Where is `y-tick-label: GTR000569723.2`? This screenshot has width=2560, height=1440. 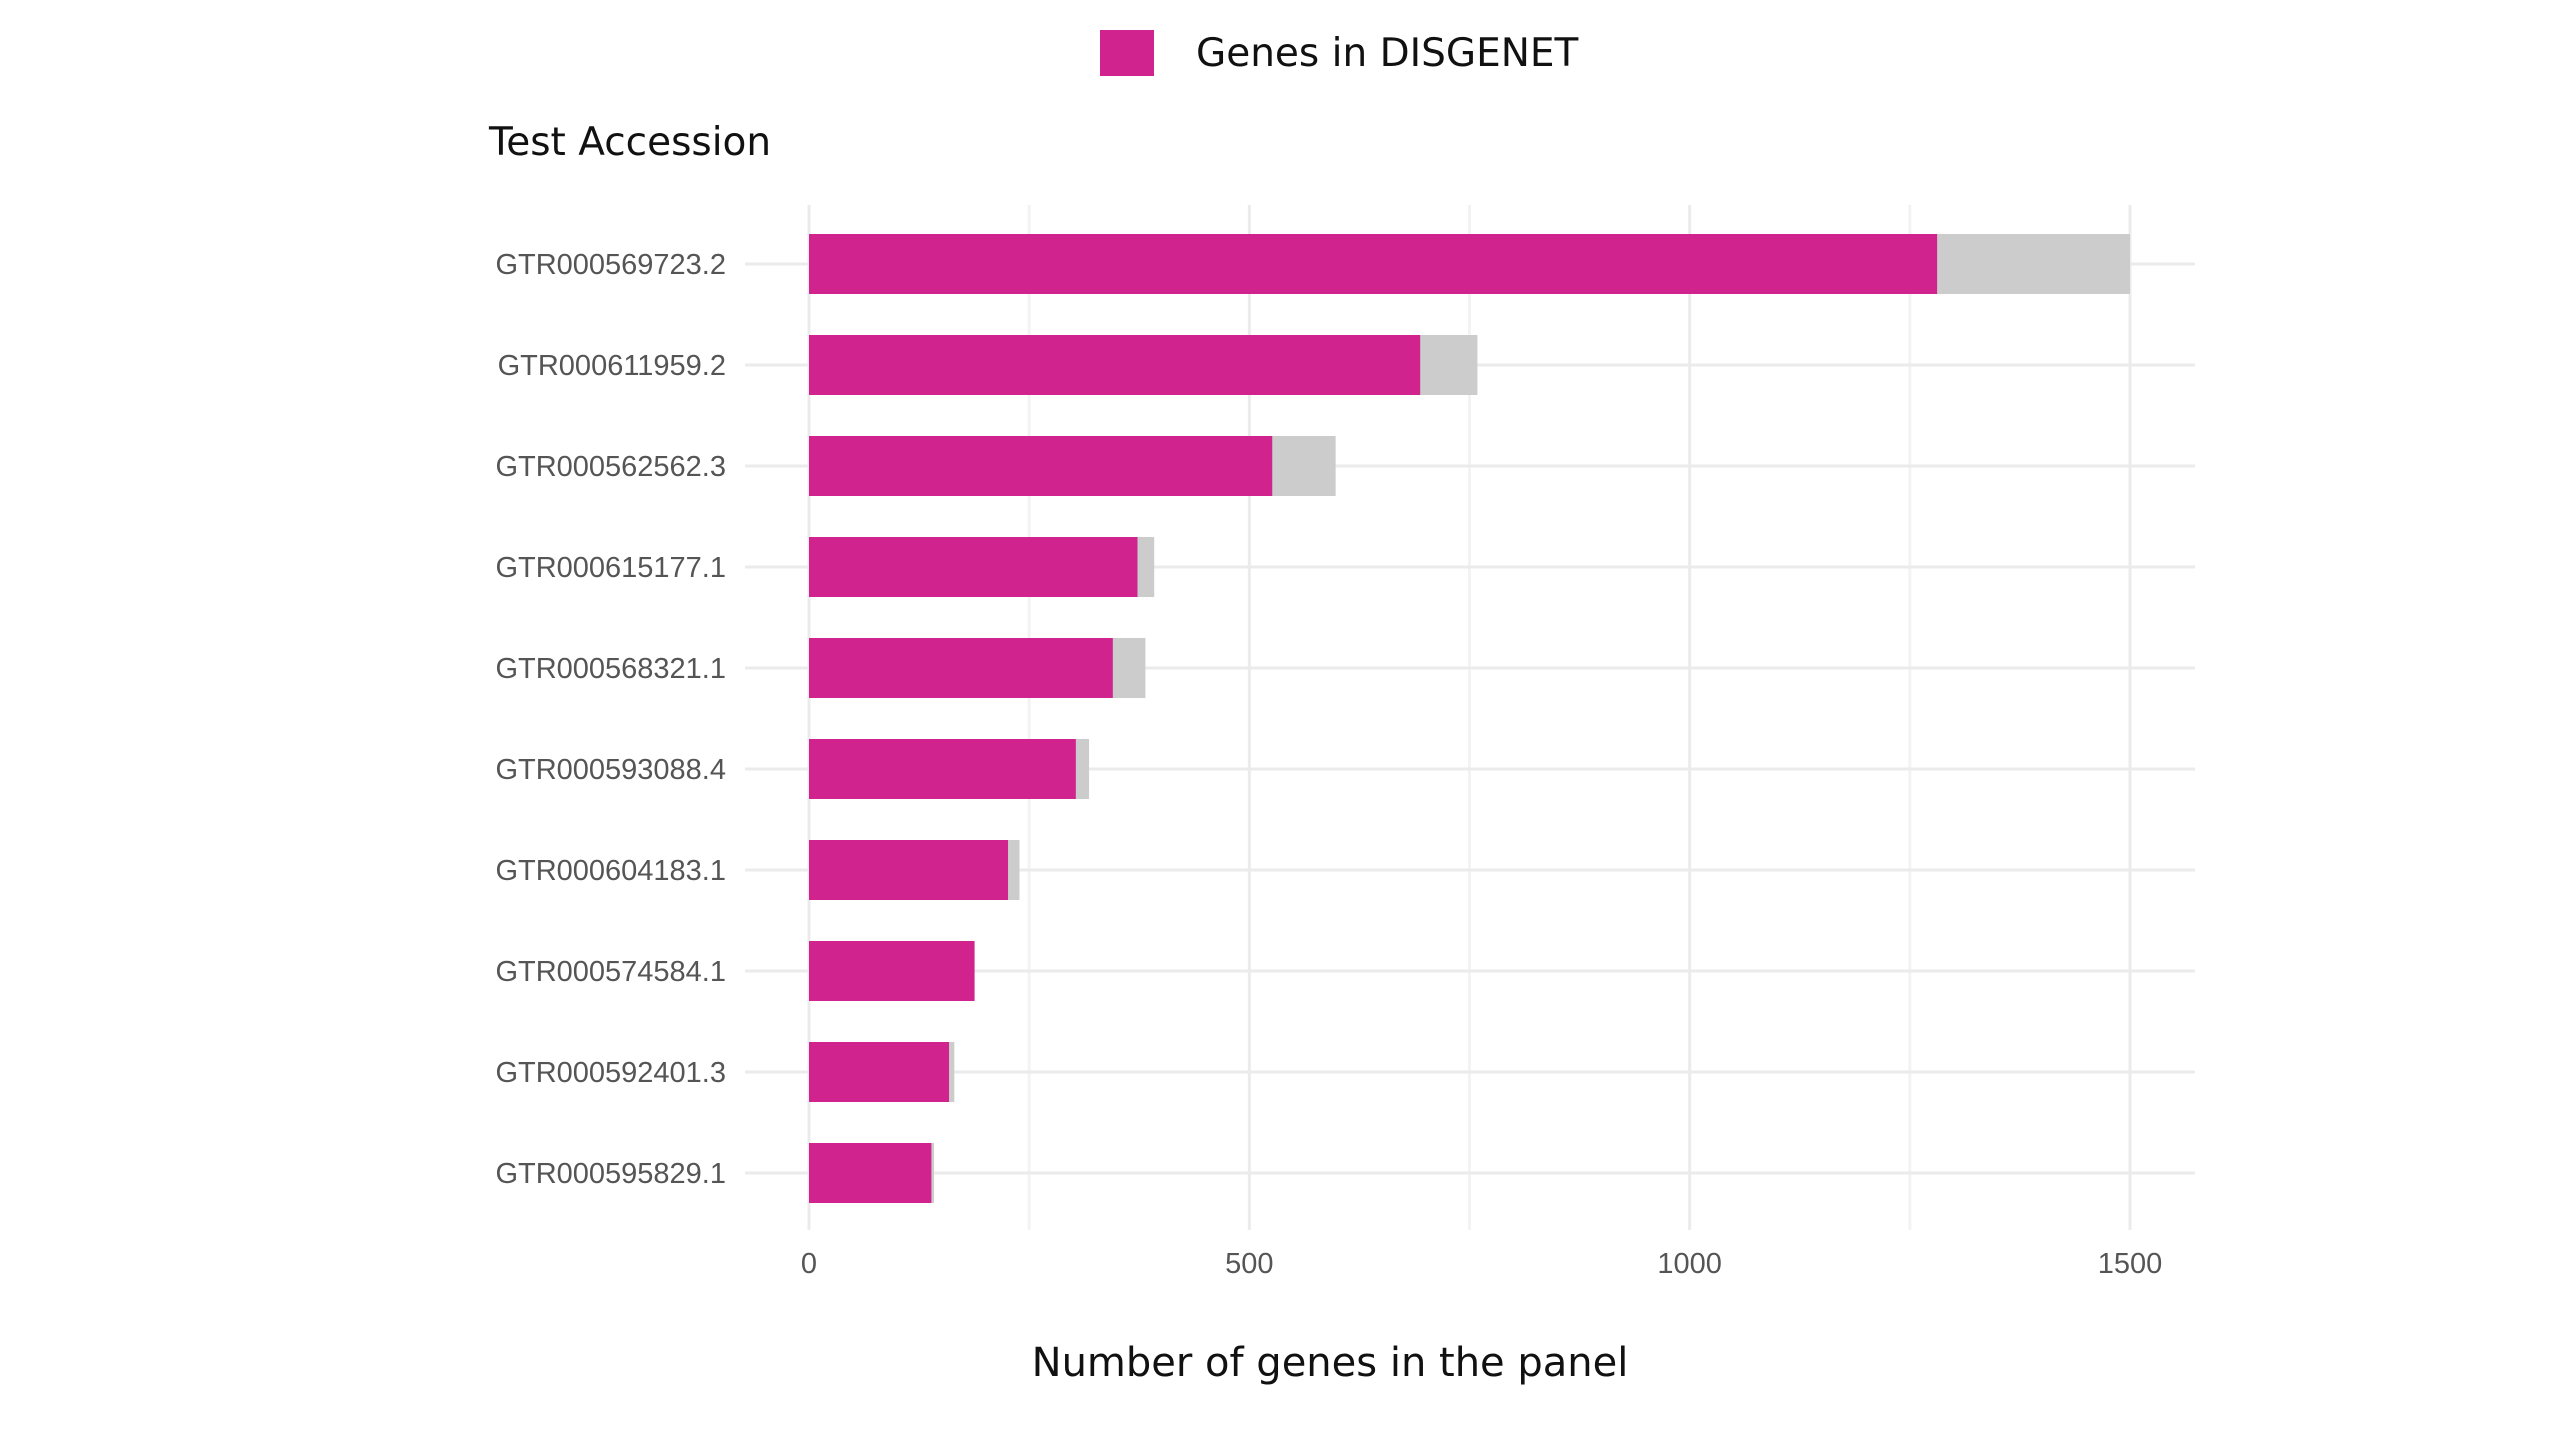 y-tick-label: GTR000569723.2 is located at coordinates (610, 265).